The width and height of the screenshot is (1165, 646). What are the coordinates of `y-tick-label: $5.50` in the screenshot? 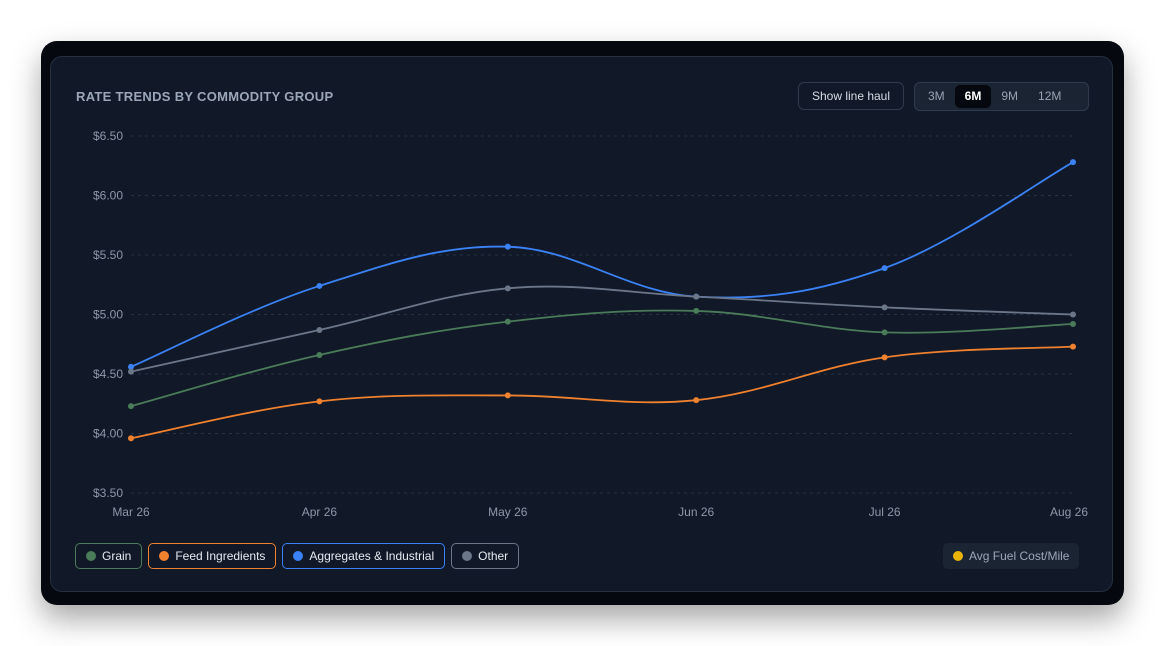 It's located at (108, 255).